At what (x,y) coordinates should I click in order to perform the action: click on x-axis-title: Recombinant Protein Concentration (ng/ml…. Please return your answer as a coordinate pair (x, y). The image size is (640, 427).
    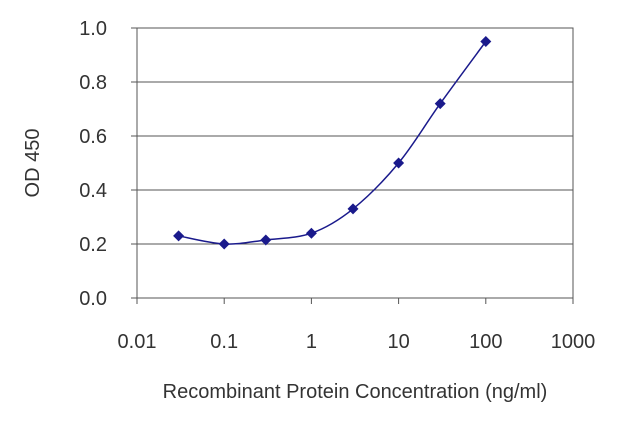
    Looking at the image, I should click on (355, 392).